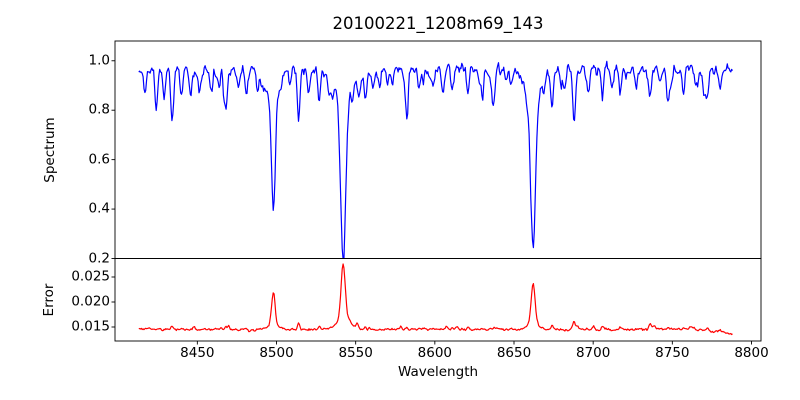  What do you see at coordinates (672, 353) in the screenshot?
I see `x-tick-label-8750: 8750` at bounding box center [672, 353].